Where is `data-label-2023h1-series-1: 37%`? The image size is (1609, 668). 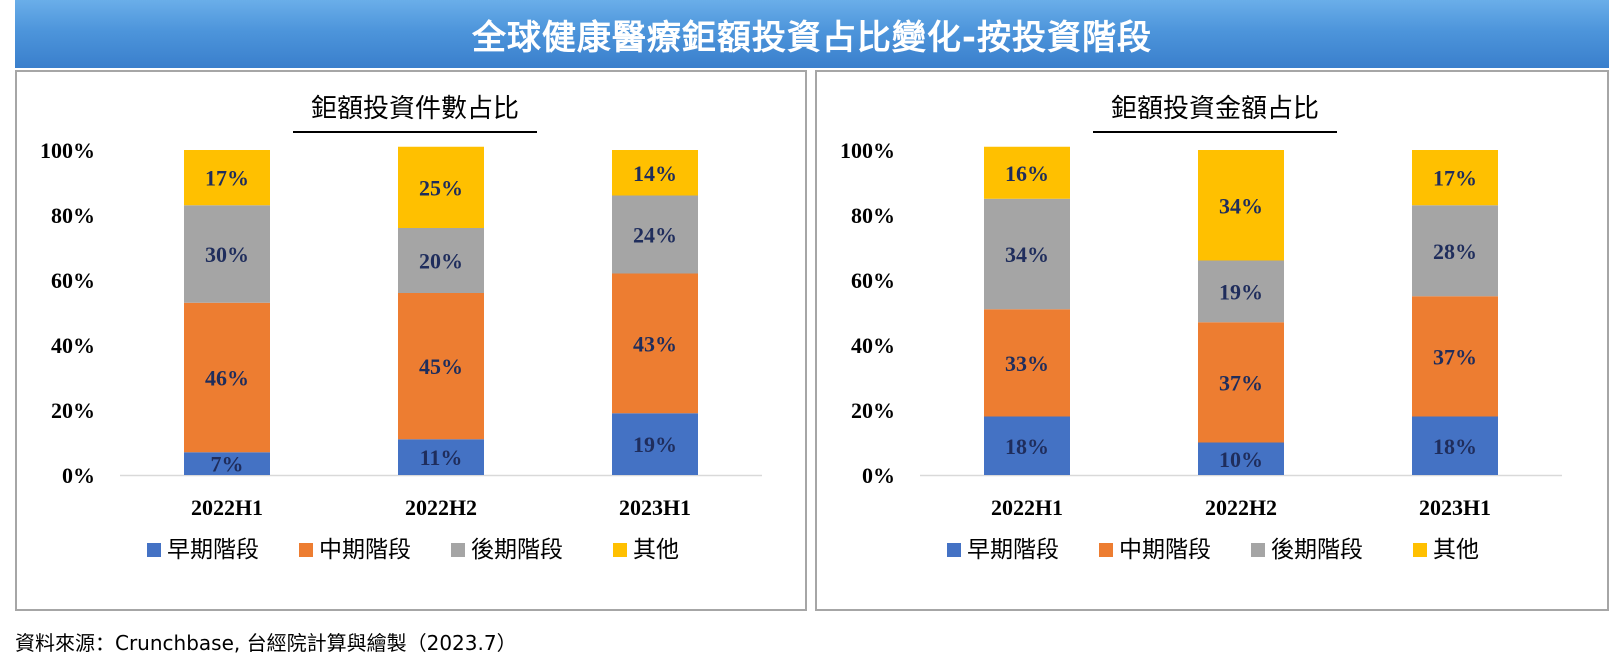 data-label-2023h1-series-1: 37% is located at coordinates (1455, 356).